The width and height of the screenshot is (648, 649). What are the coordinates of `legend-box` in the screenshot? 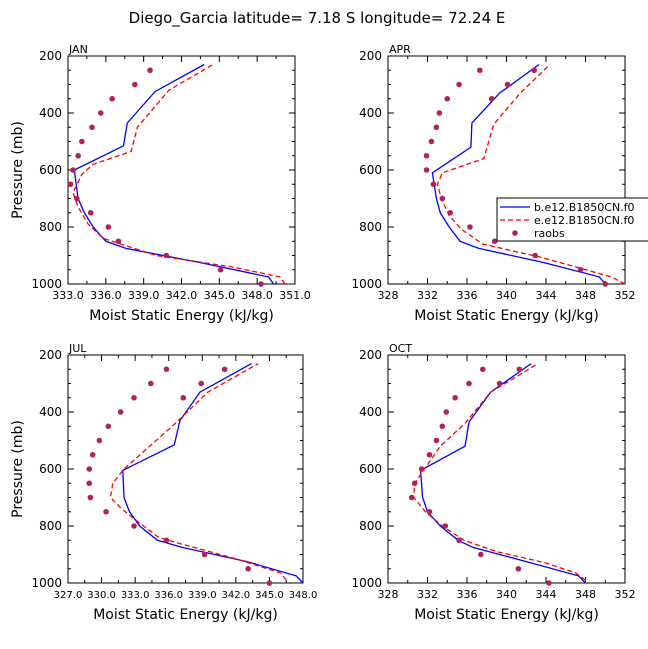 It's located at (572, 219).